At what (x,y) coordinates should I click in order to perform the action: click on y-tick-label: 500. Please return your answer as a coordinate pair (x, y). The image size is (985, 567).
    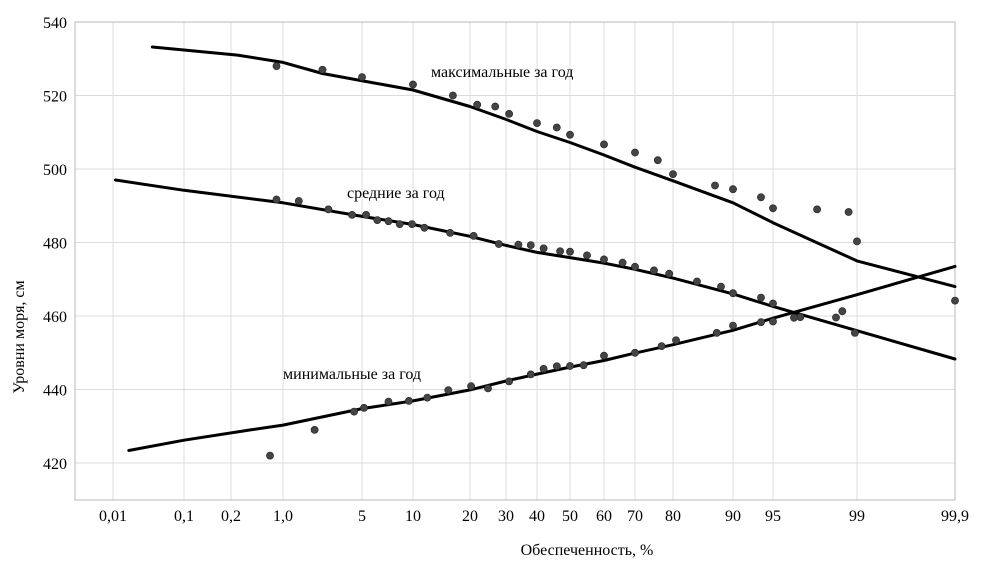
    Looking at the image, I should click on (55, 170).